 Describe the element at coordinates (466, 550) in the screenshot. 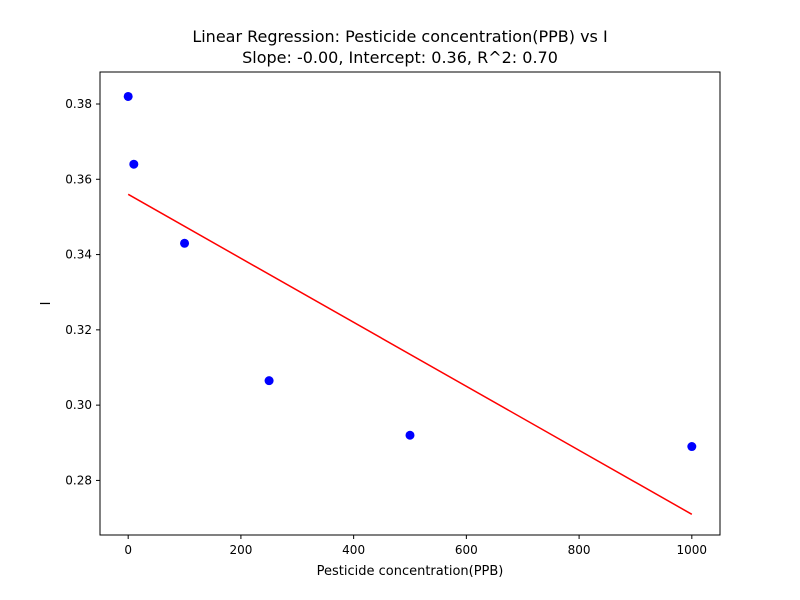

I see `x-tick-label: 600` at that location.